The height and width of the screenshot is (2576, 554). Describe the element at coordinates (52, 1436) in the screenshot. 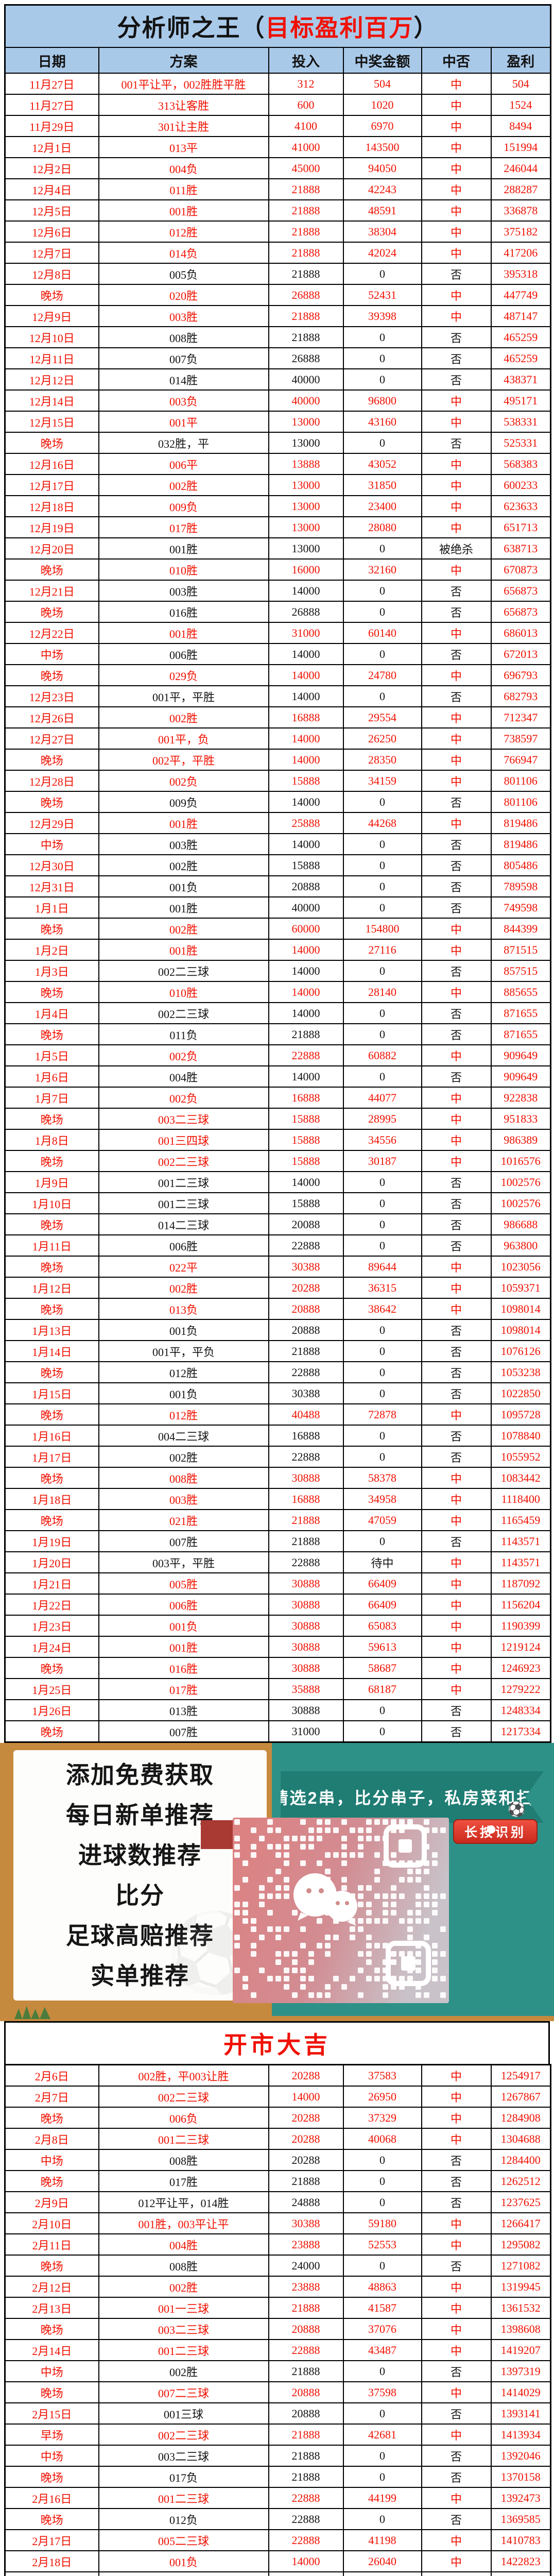

I see `date-cell: 1月16日` at that location.